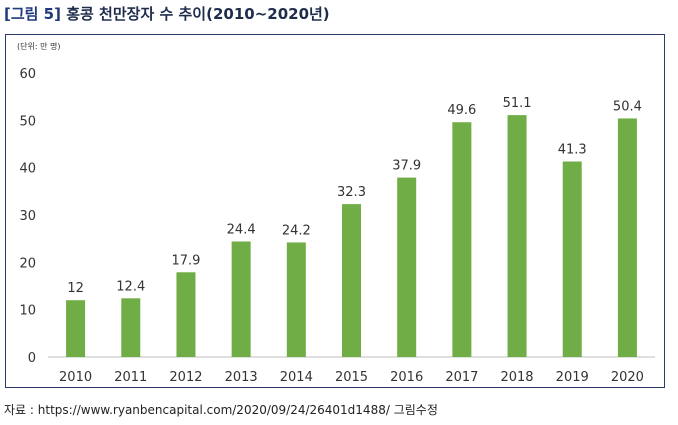 The width and height of the screenshot is (678, 425). What do you see at coordinates (27, 263) in the screenshot?
I see `y-tick-label: 20` at bounding box center [27, 263].